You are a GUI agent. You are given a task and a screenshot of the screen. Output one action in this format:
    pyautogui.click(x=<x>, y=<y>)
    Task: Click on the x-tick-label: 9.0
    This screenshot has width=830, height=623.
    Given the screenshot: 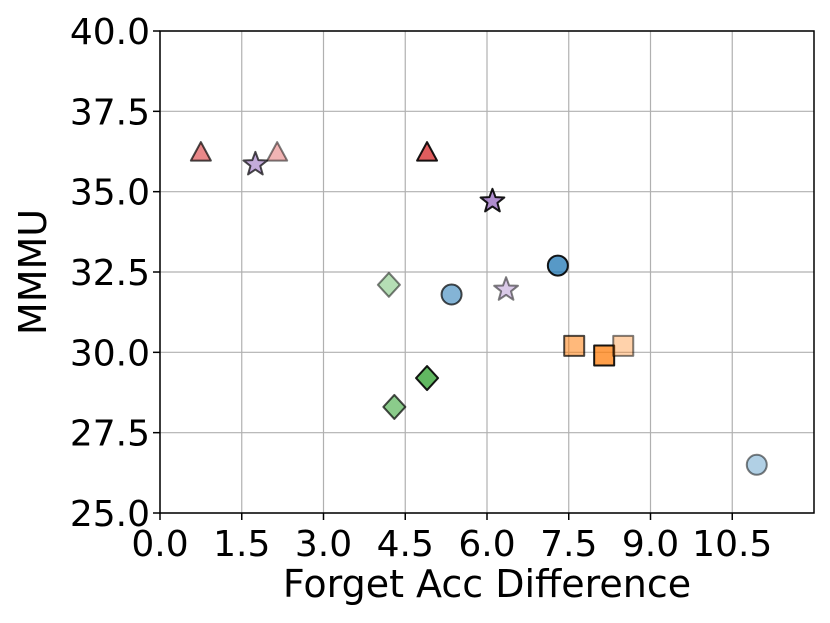 What is the action you would take?
    pyautogui.click(x=650, y=544)
    